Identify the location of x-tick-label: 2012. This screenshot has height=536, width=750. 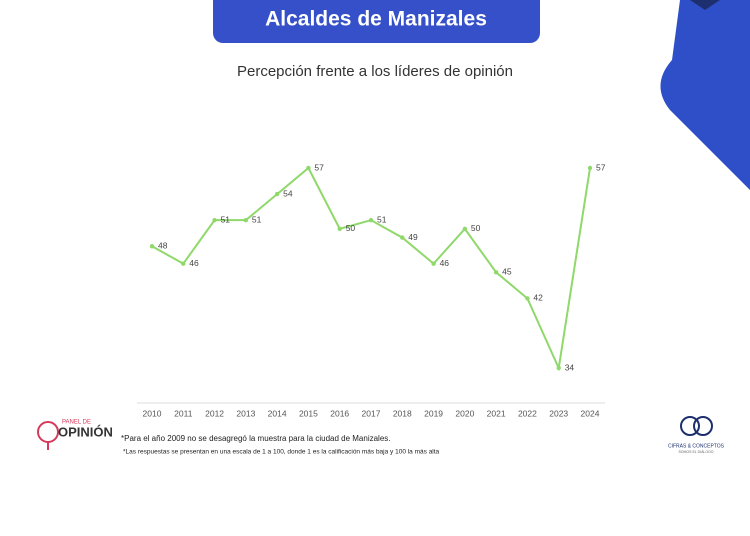
(214, 413).